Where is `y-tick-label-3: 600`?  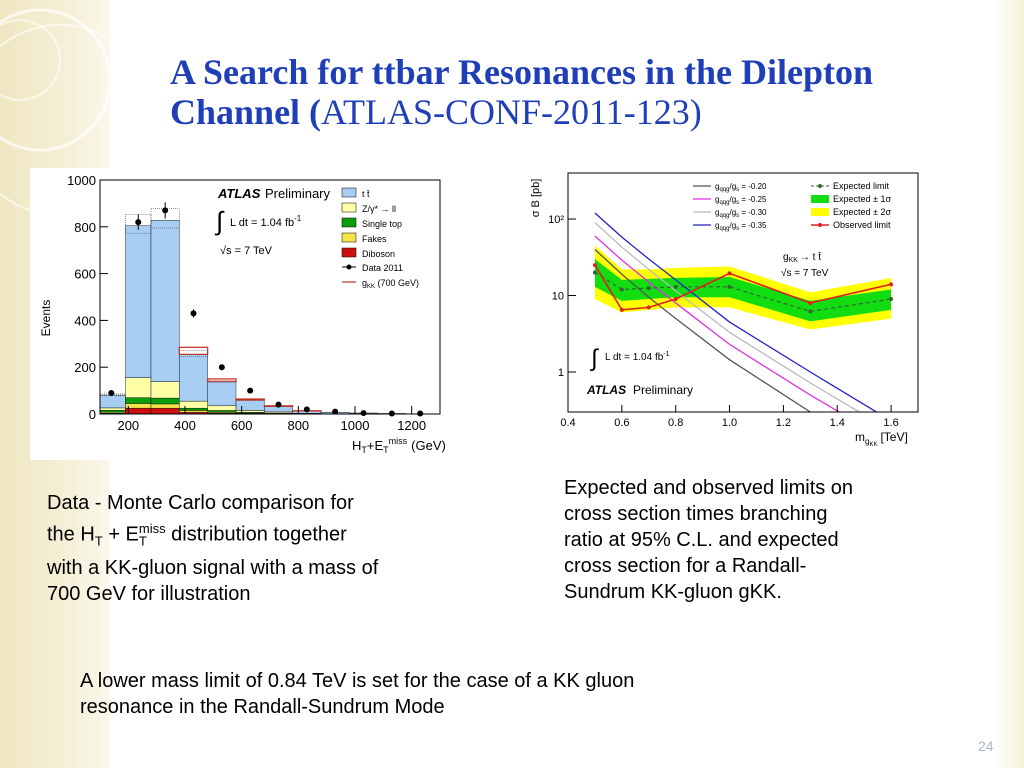 y-tick-label-3: 600 is located at coordinates (85, 274).